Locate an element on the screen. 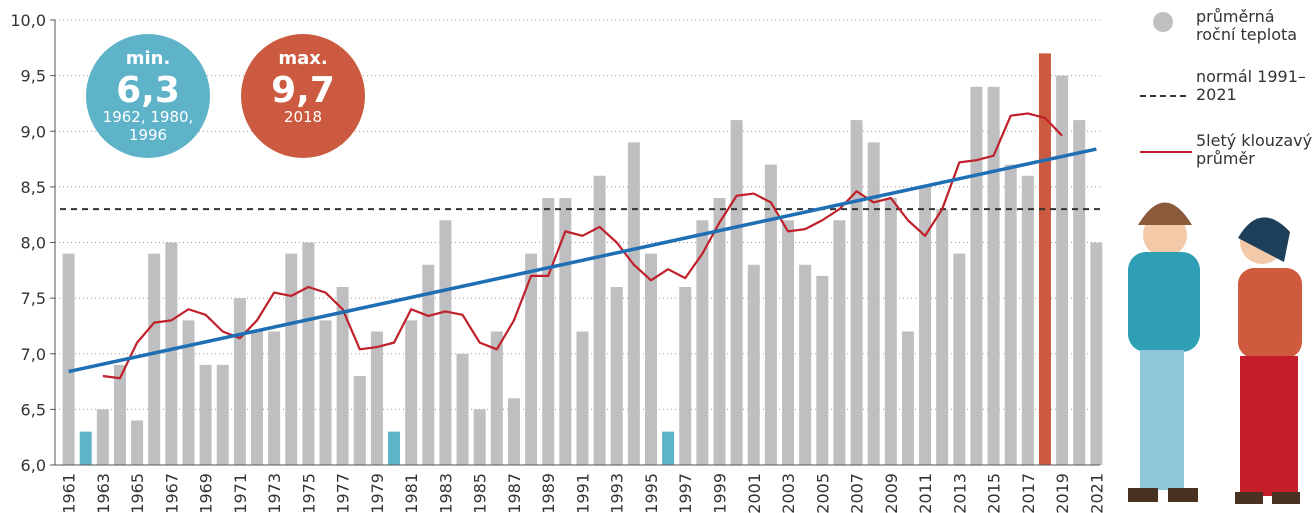  x-tick-label: 1977 is located at coordinates (343, 493).